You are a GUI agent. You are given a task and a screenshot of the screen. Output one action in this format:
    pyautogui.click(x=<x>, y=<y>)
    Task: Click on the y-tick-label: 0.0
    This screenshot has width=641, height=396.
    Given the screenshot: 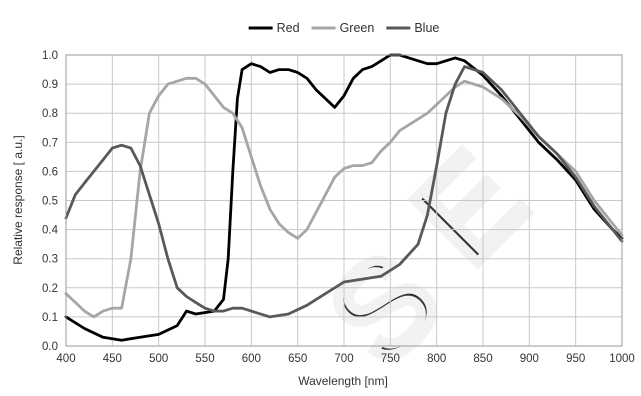 What is the action you would take?
    pyautogui.click(x=50, y=347)
    